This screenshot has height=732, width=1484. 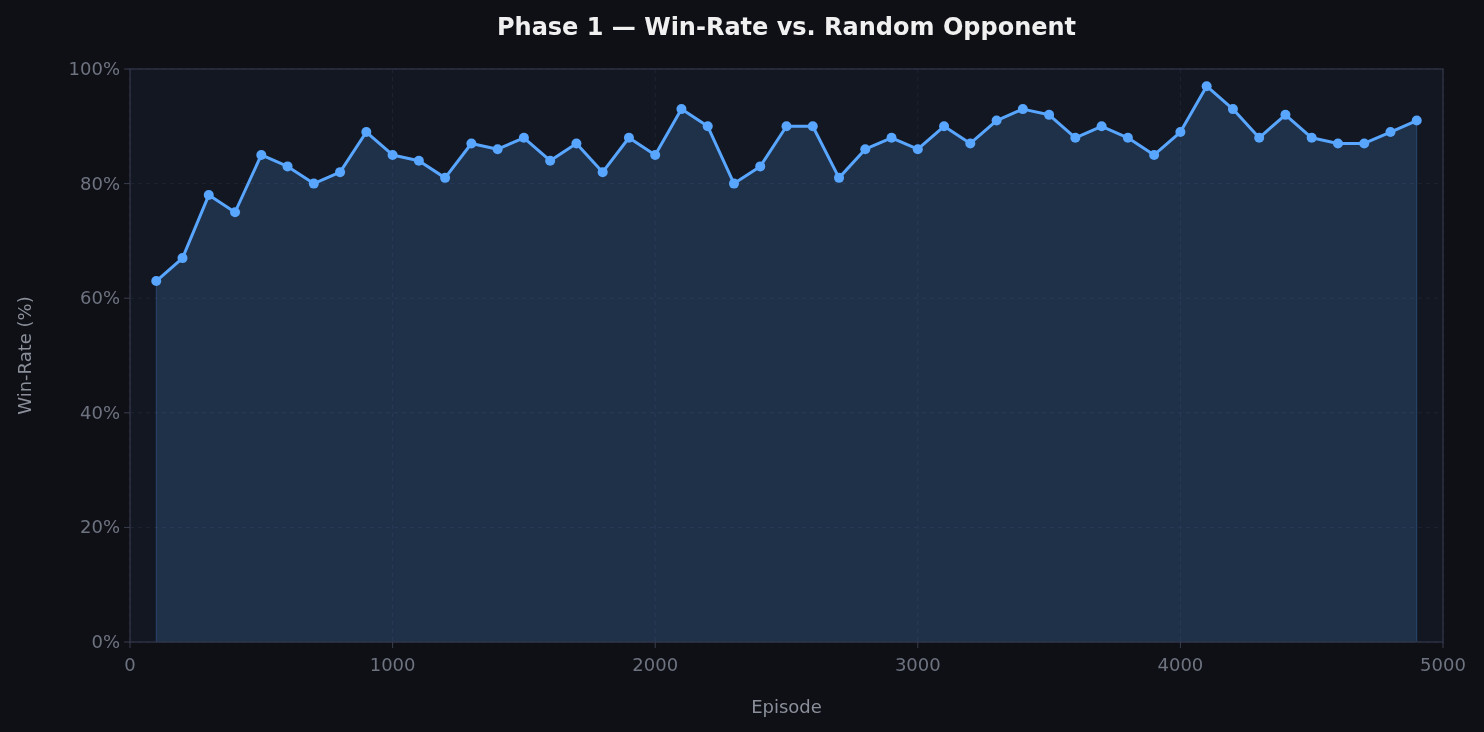 What do you see at coordinates (1180, 664) in the screenshot?
I see `x-tick-label: 4000` at bounding box center [1180, 664].